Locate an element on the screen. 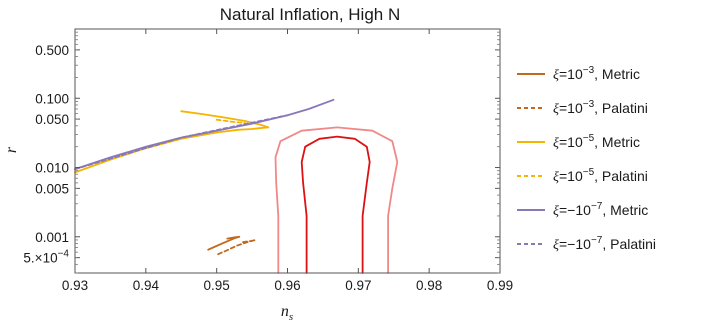  x-tick-label: 0.95 is located at coordinates (217, 285).